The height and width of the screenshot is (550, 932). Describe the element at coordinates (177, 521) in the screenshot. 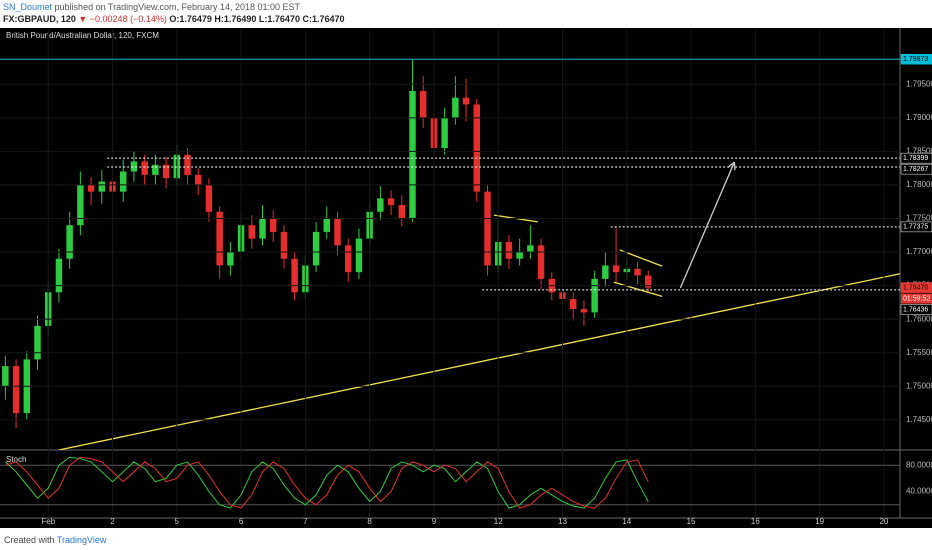

I see `x-tick-label: 5` at that location.